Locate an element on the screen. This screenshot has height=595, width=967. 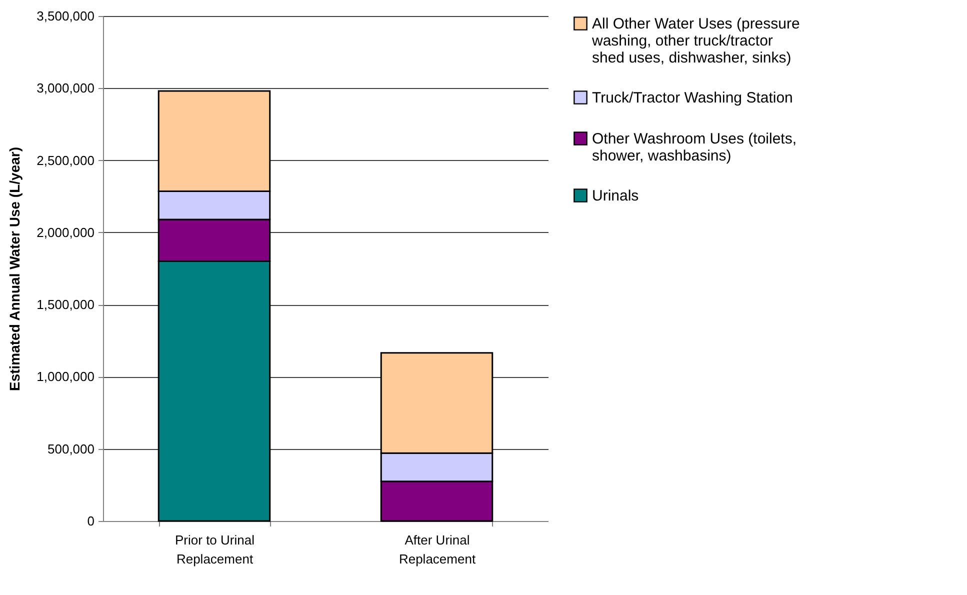
y-tick-label: 3,500,000 is located at coordinates (65, 16).